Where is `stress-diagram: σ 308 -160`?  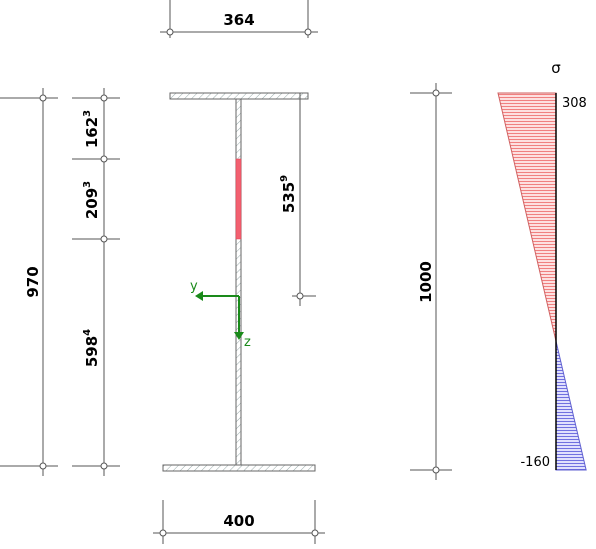 stress-diagram: σ 308 -160 is located at coordinates (542, 265).